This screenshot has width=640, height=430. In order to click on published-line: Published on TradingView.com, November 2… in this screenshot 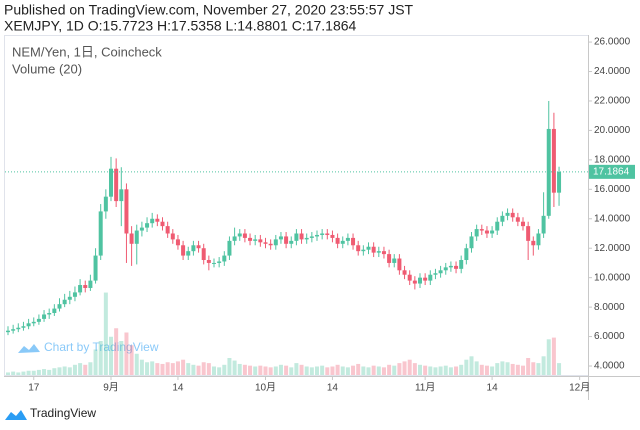, I will do `click(209, 10)`.